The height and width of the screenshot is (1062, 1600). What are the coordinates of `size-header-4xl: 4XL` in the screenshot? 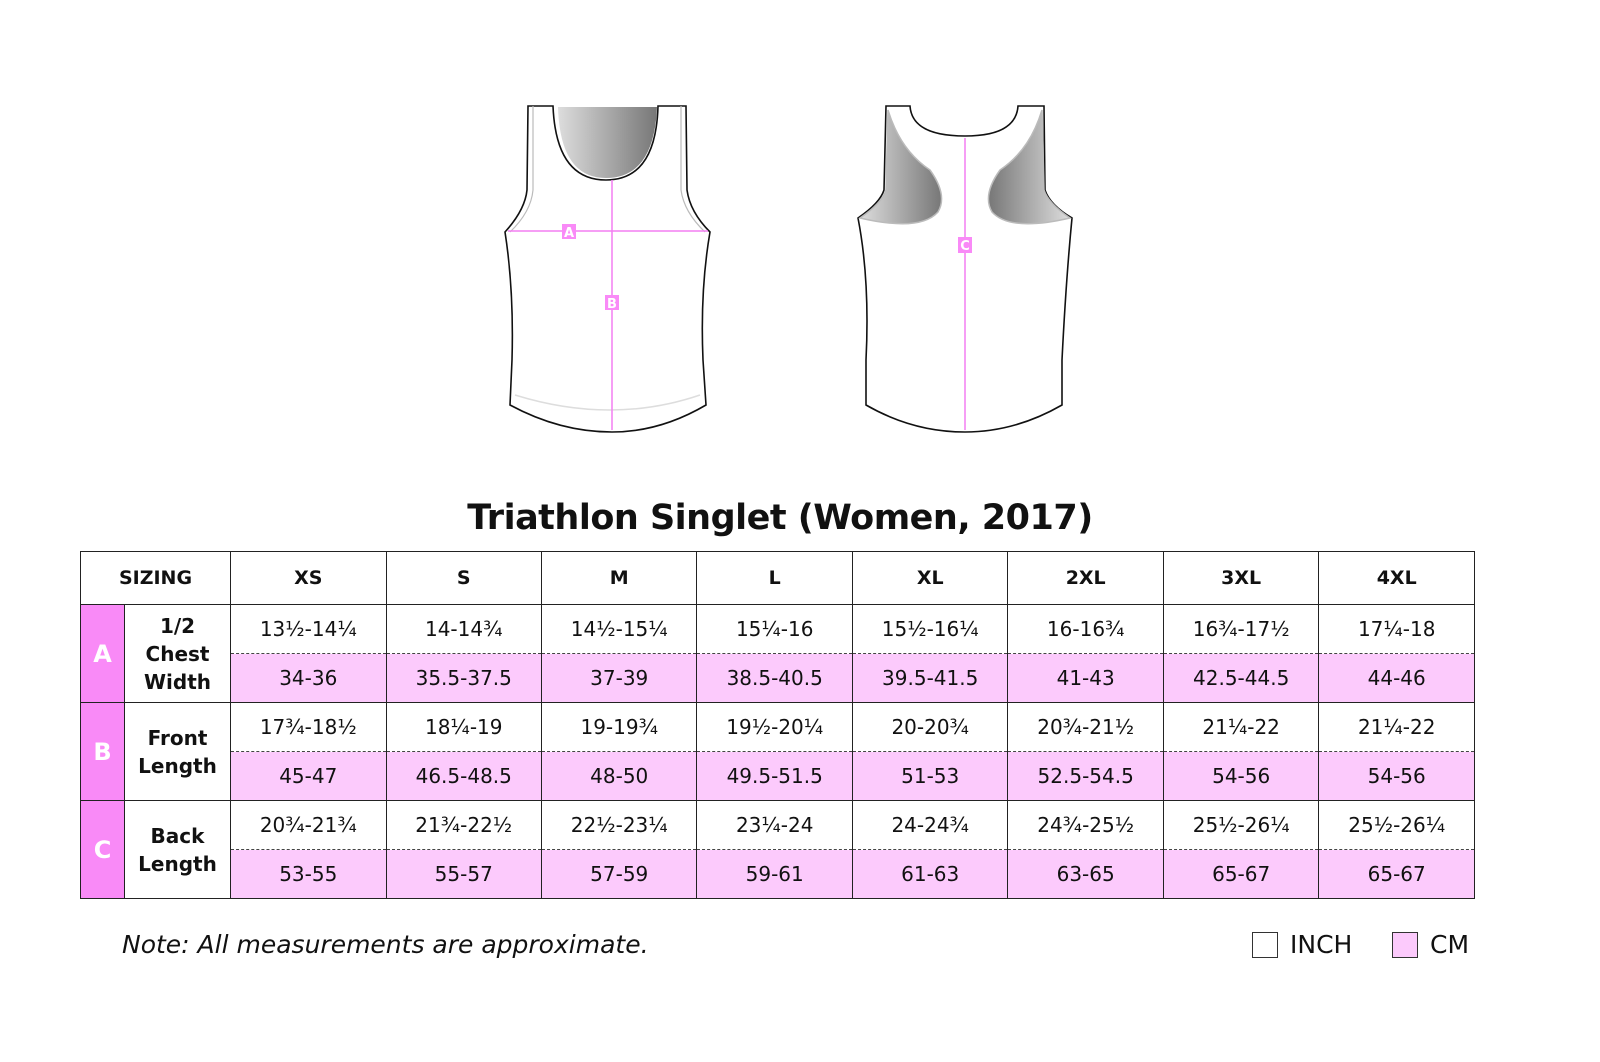 It's located at (1396, 578).